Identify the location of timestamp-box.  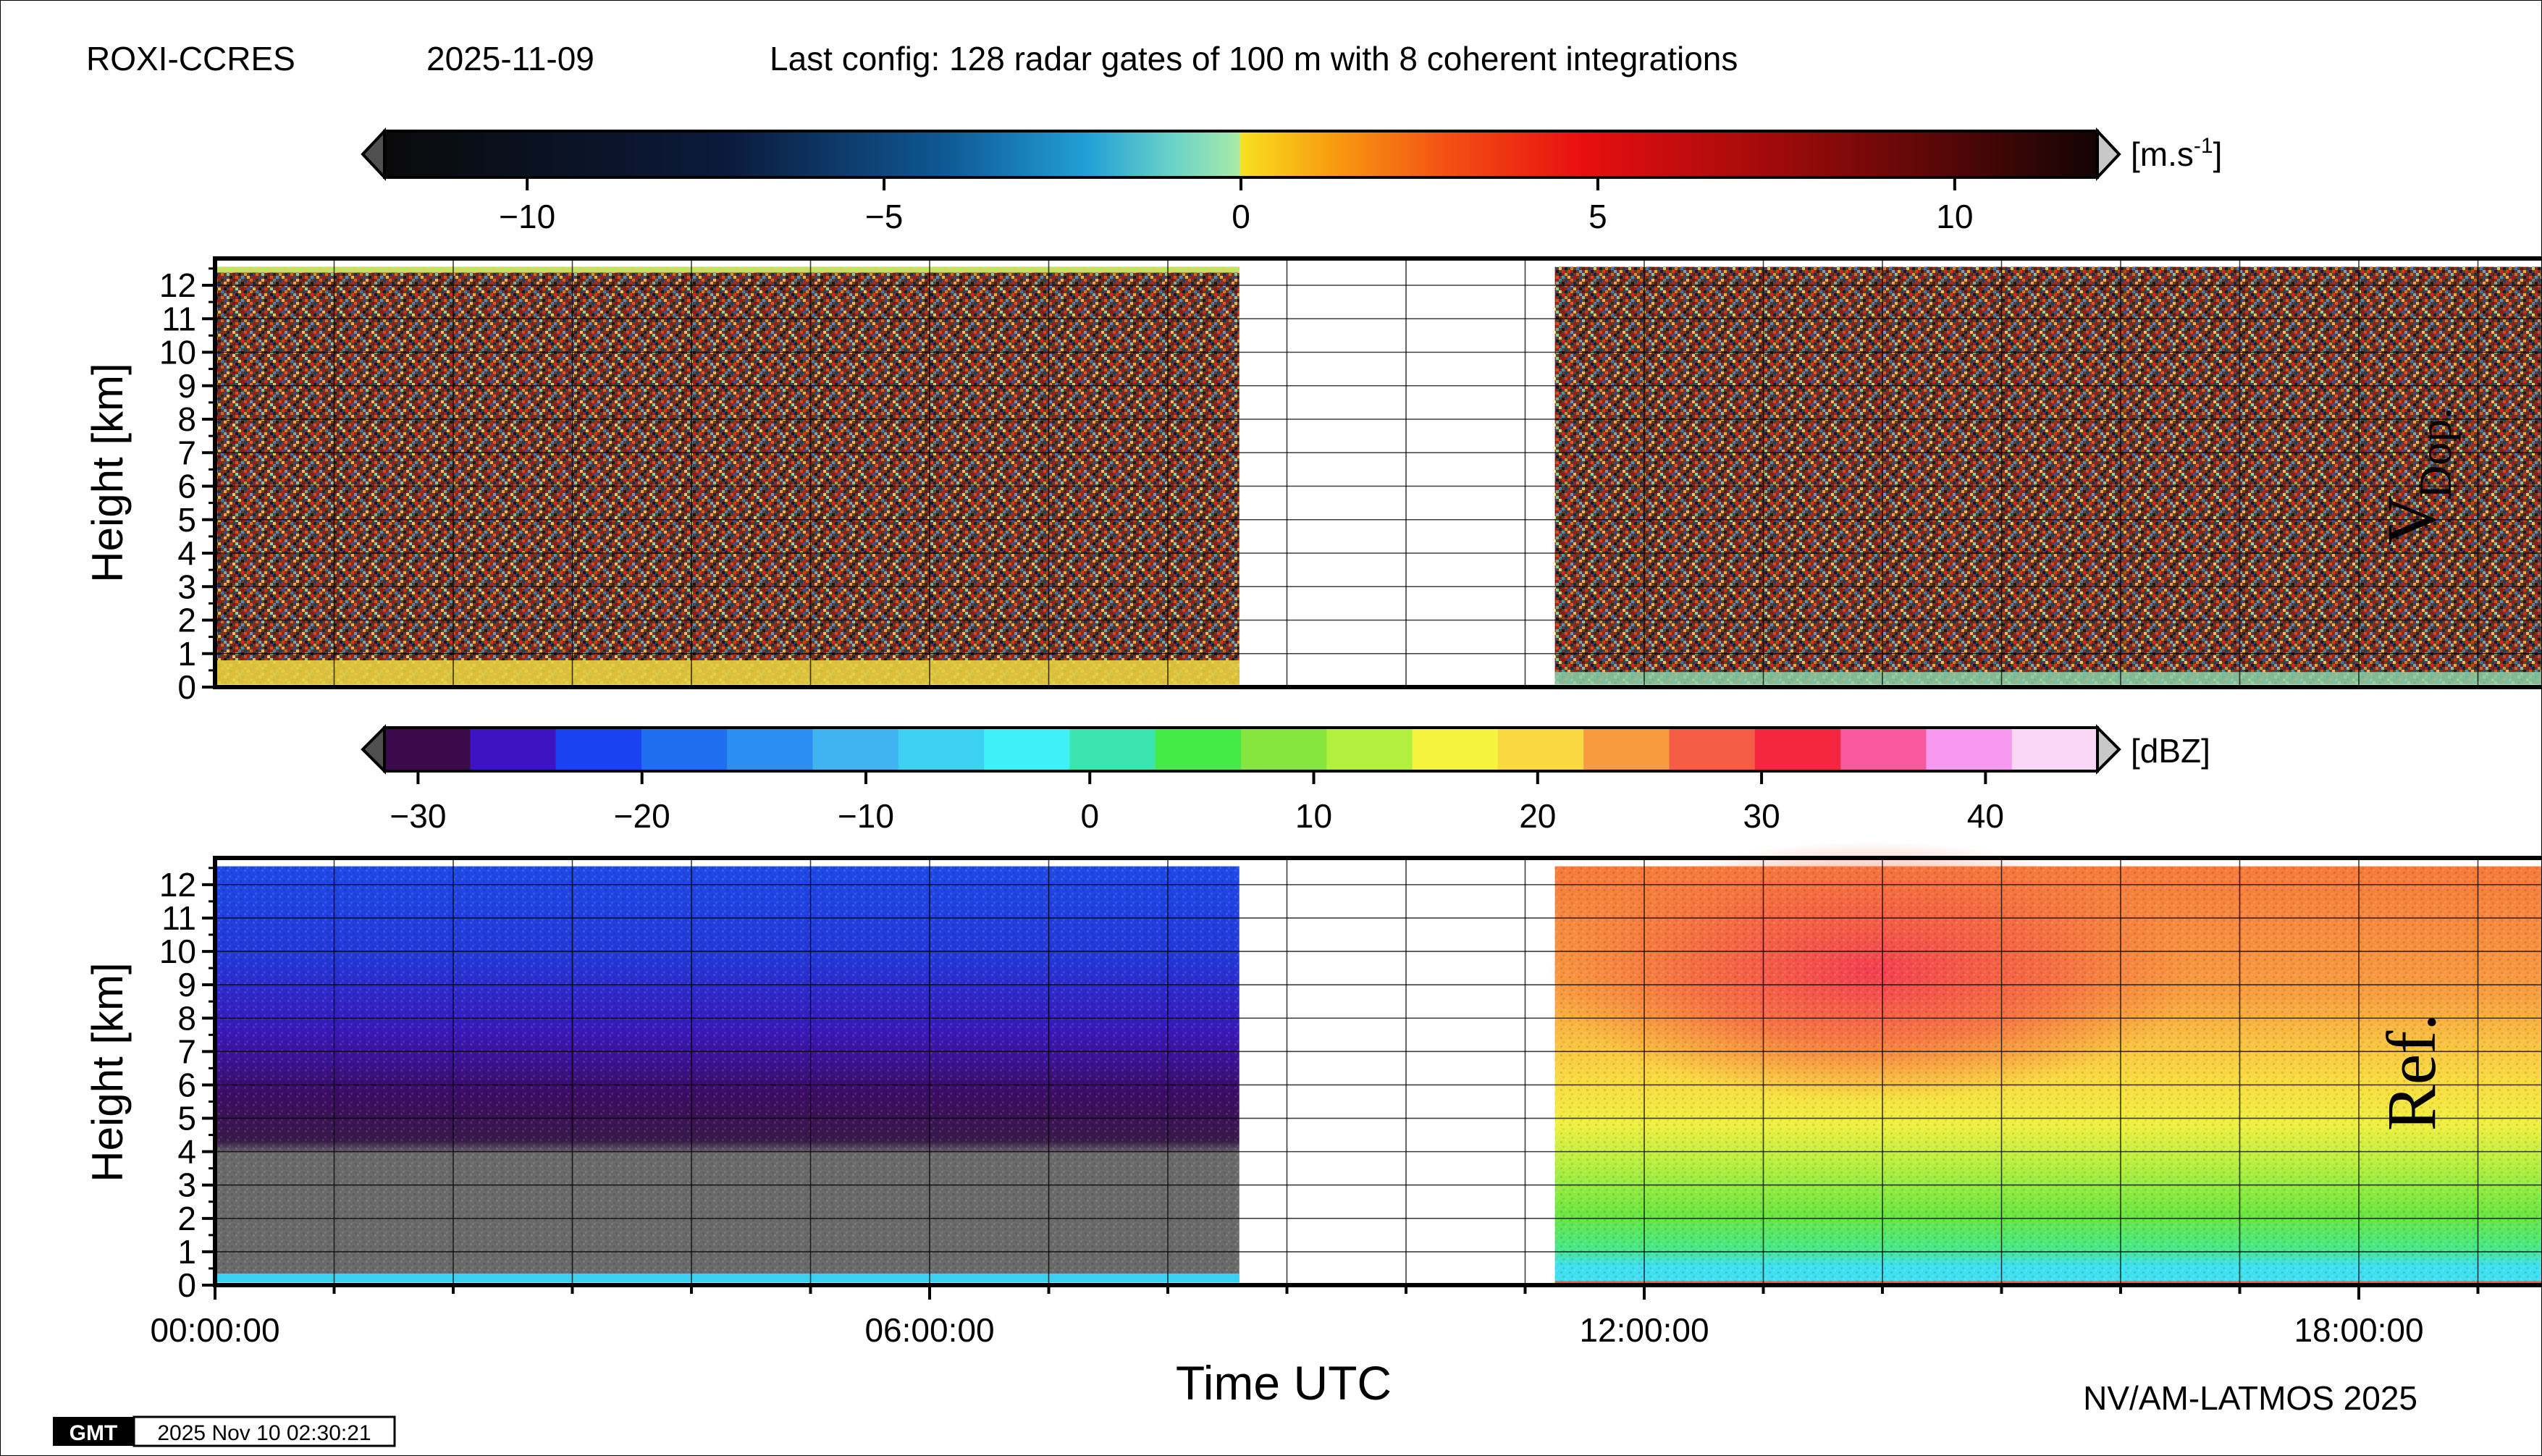
(264, 1431).